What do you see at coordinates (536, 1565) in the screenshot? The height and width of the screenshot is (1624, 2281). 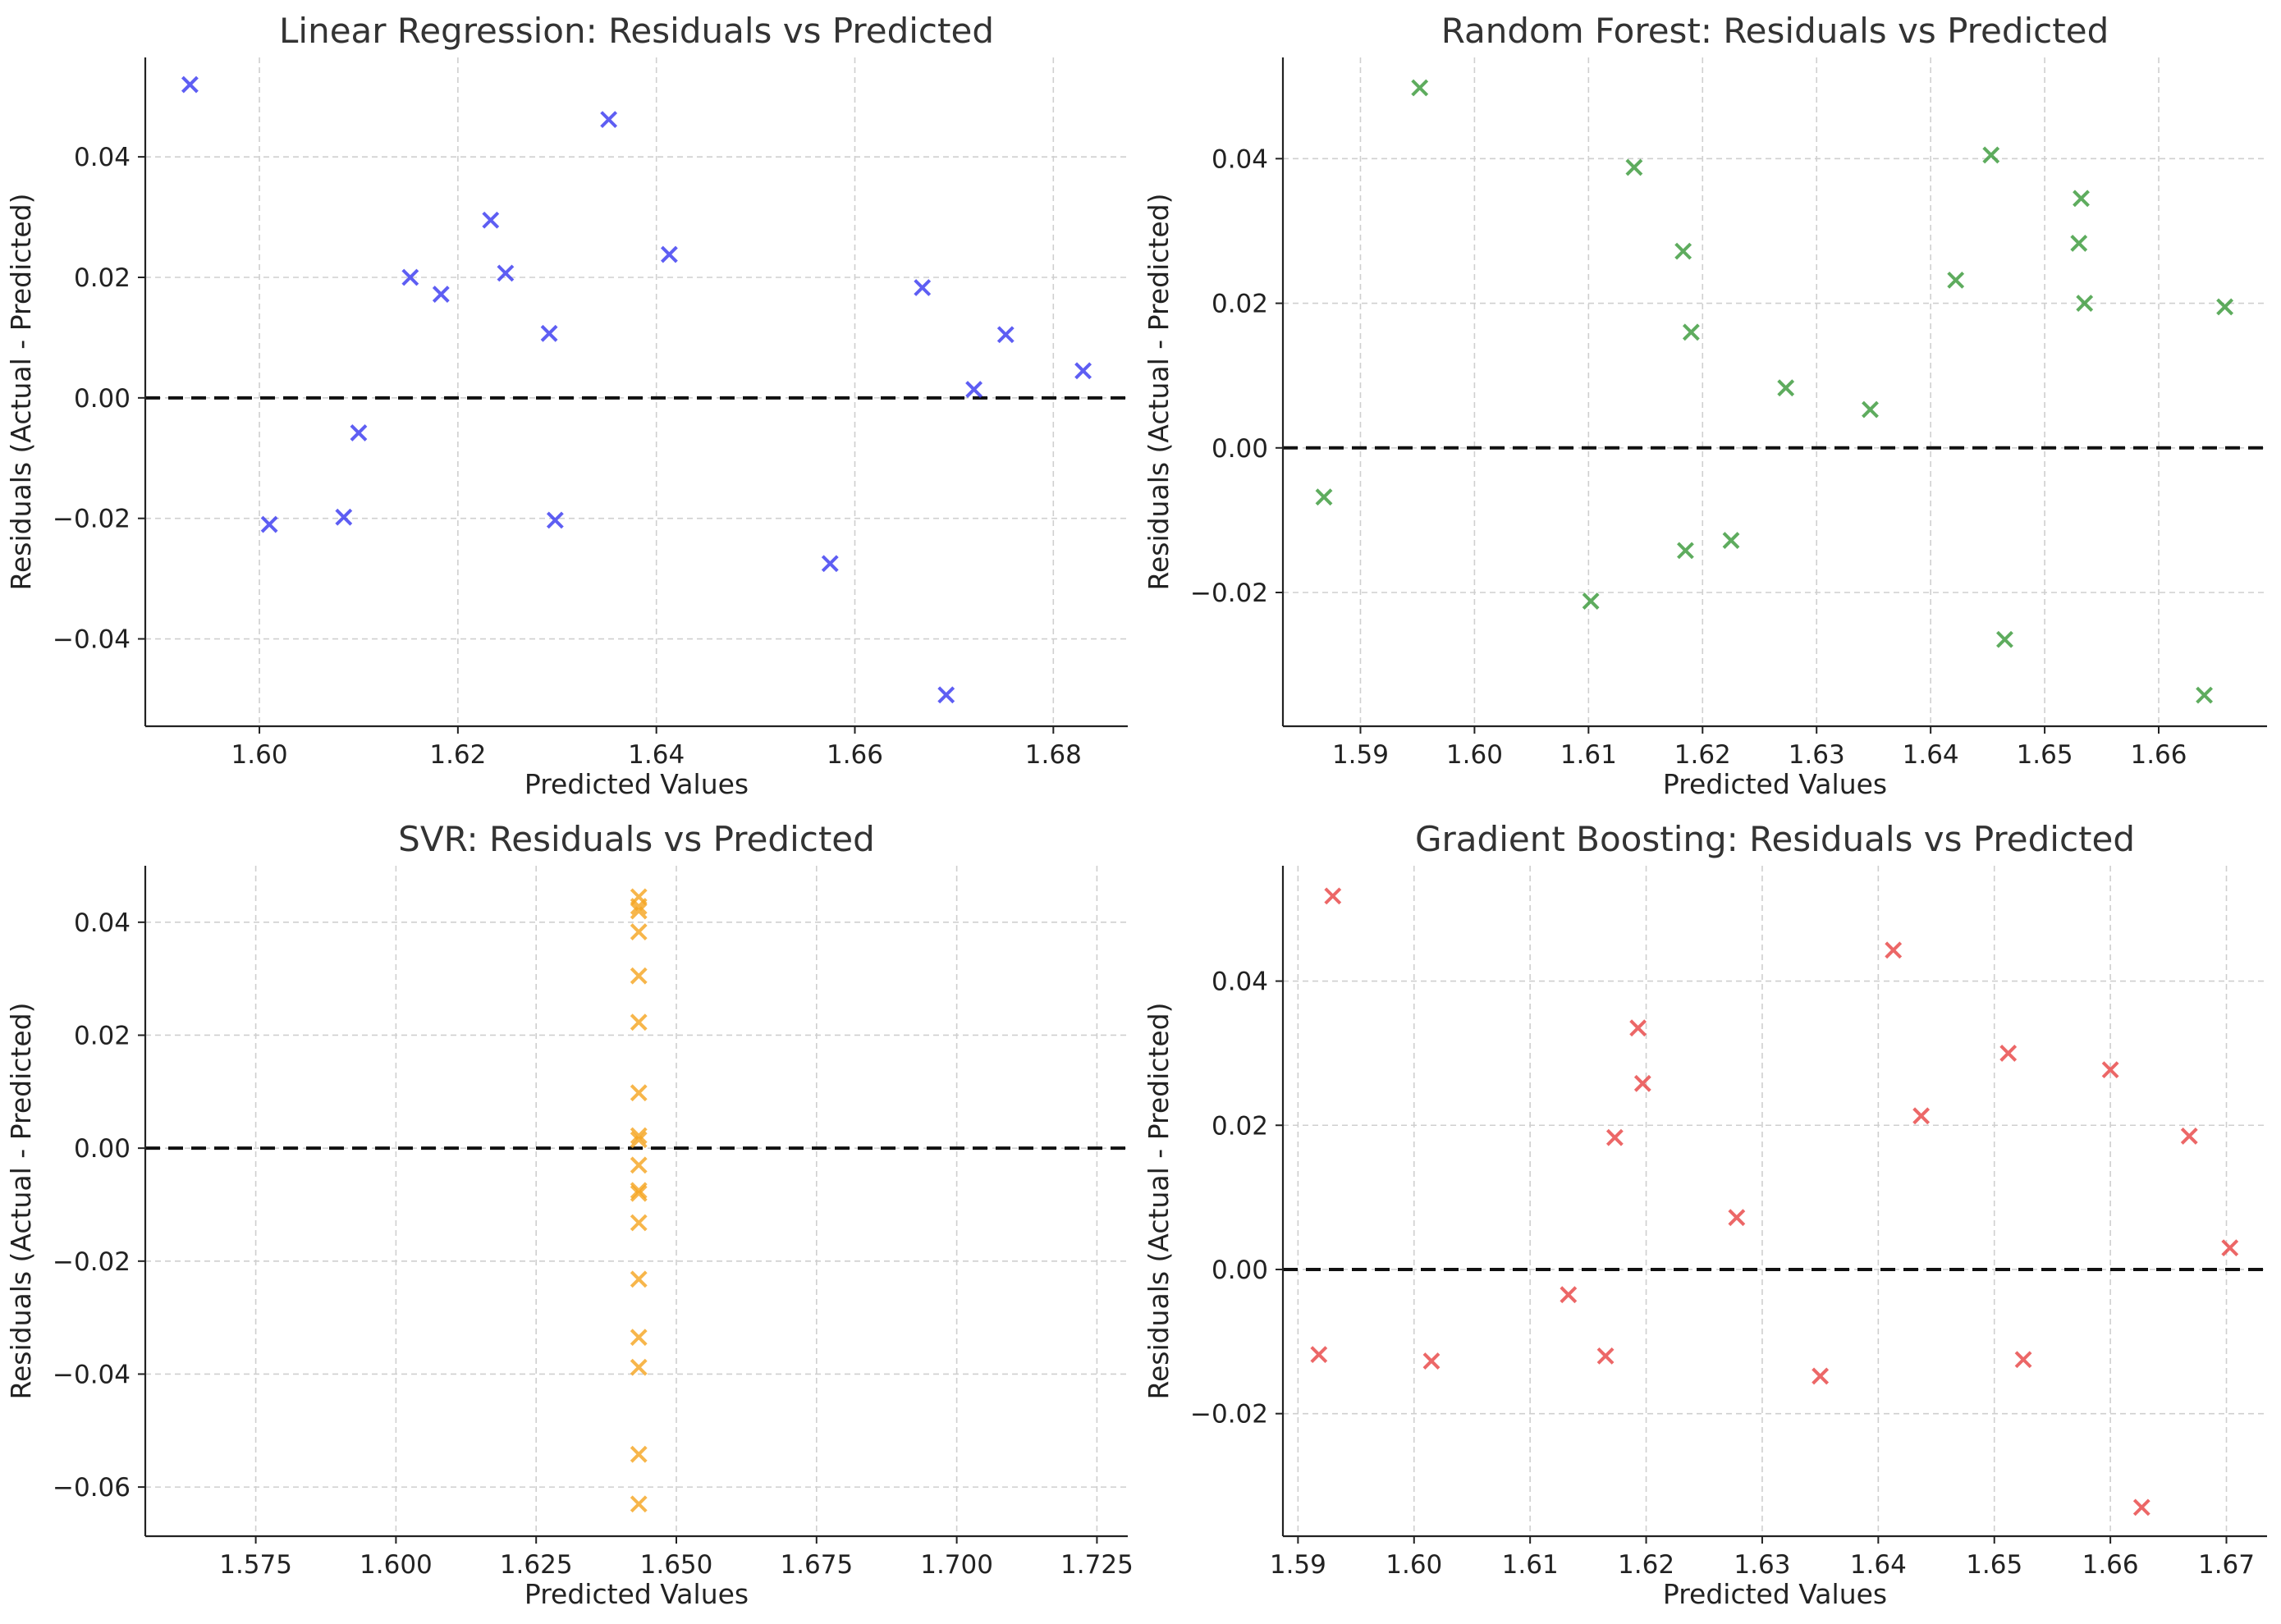 I see `x-tick-label: 1.625` at bounding box center [536, 1565].